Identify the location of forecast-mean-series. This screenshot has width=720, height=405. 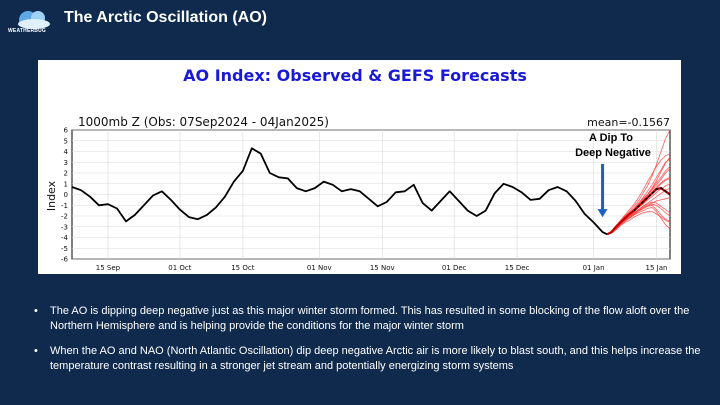
(638, 211).